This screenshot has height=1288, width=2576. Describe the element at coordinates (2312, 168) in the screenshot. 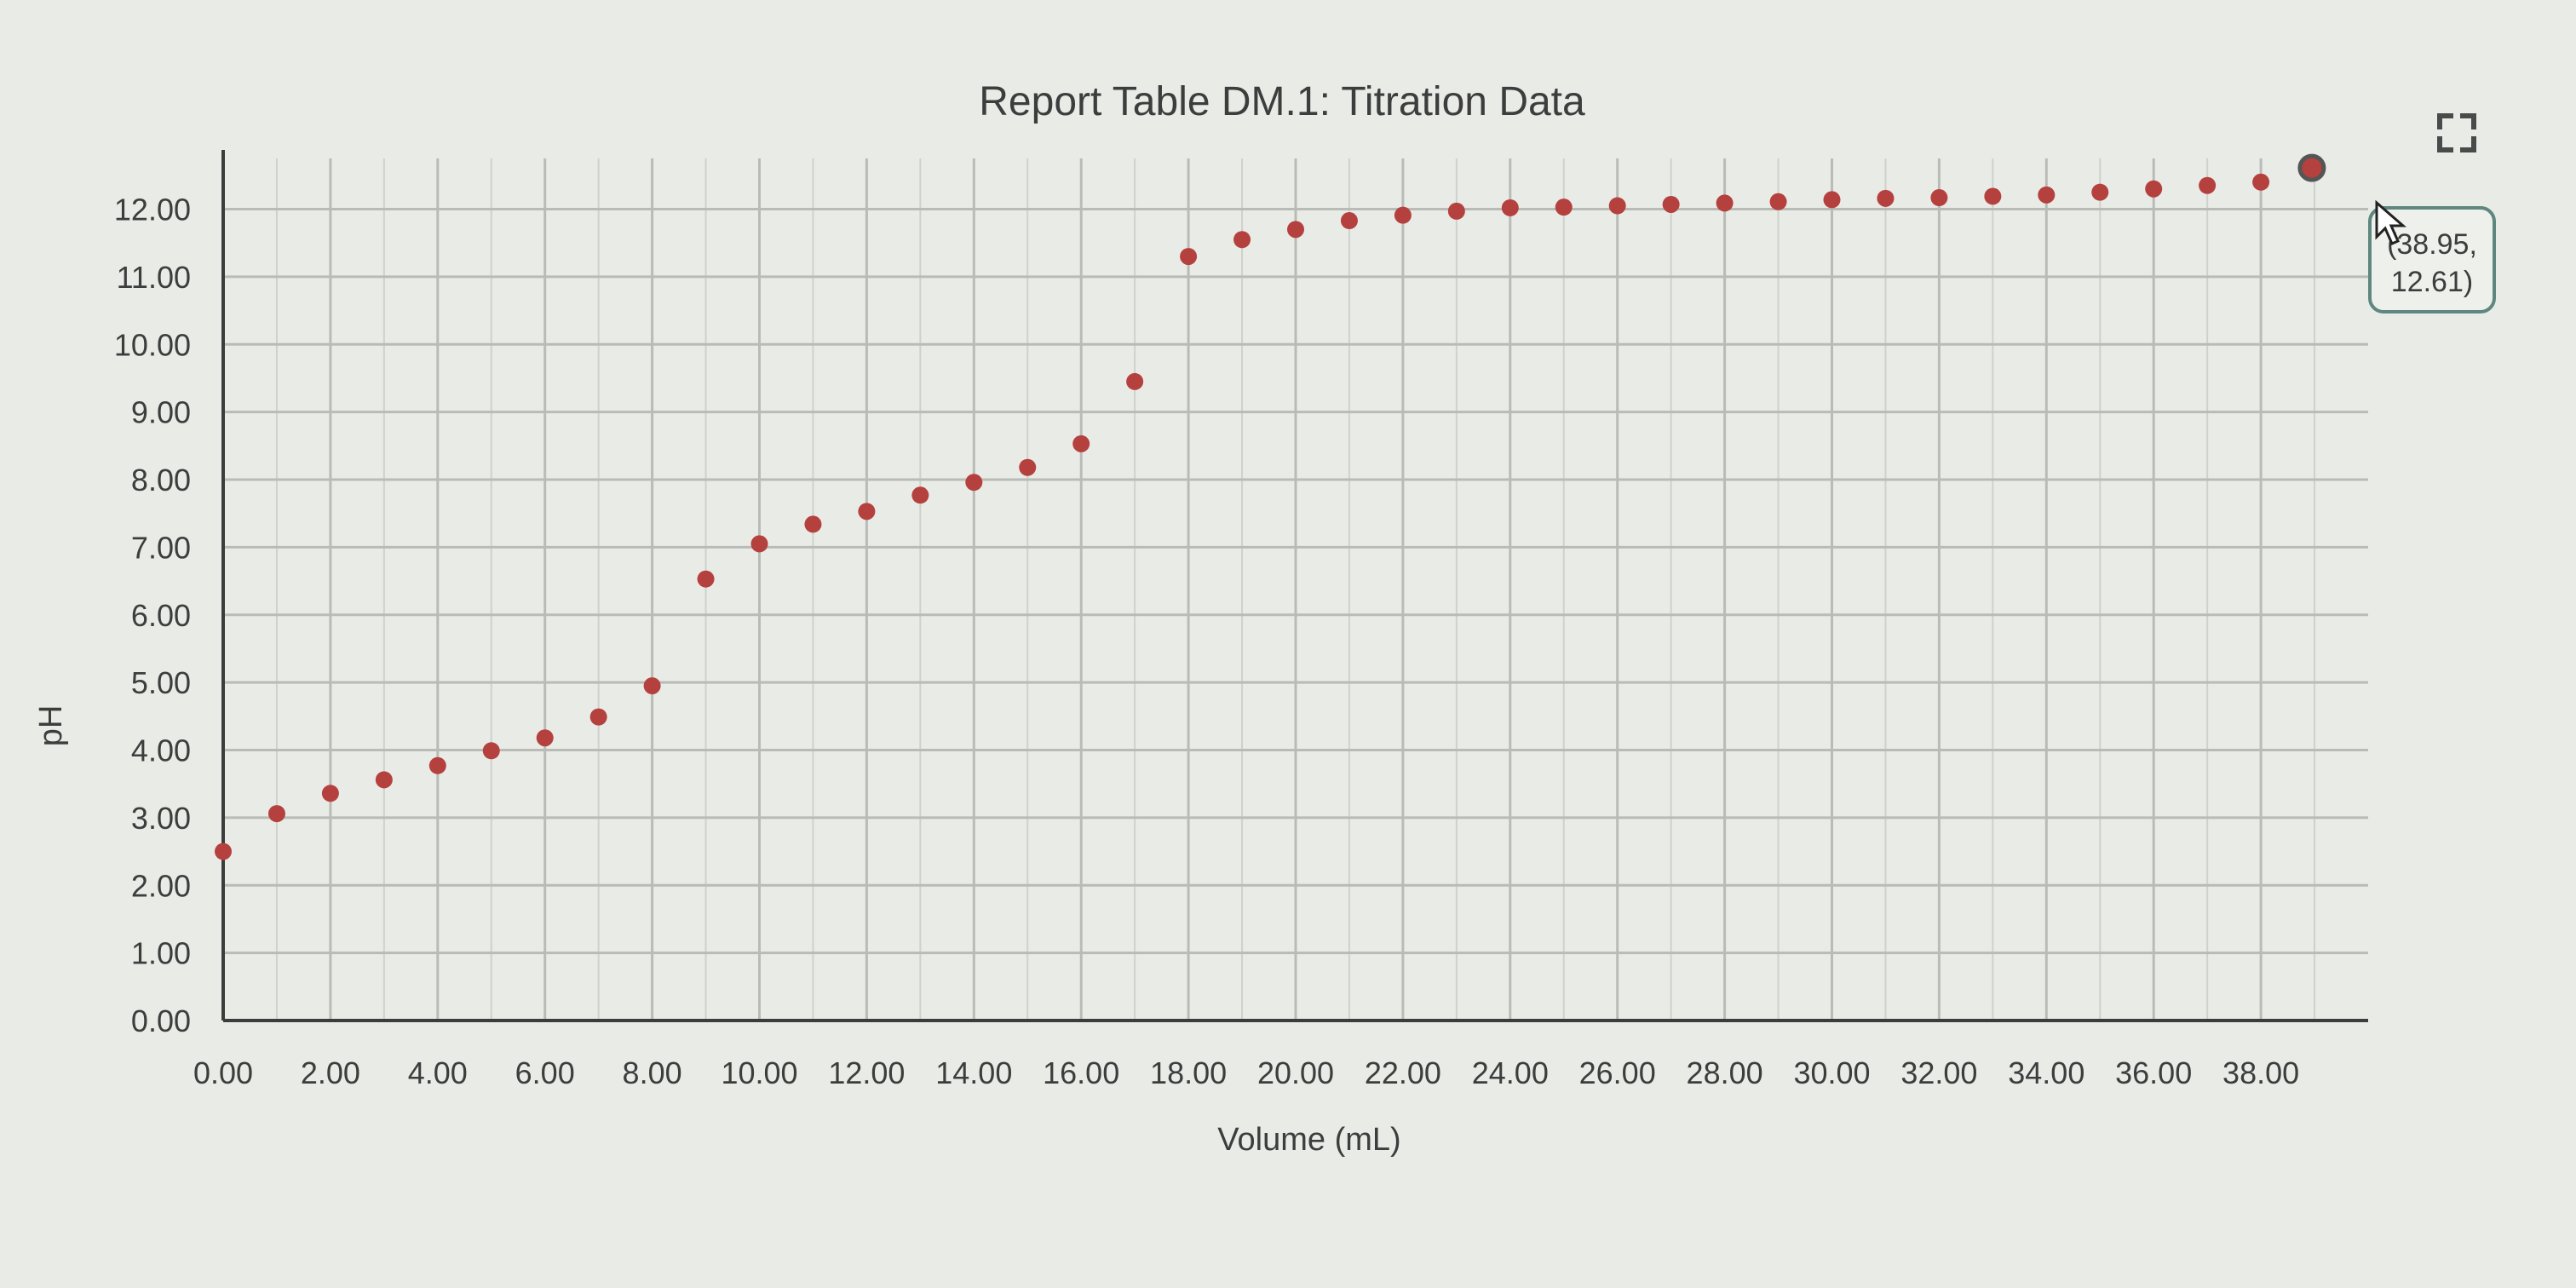

I see `data-point-highlighted` at that location.